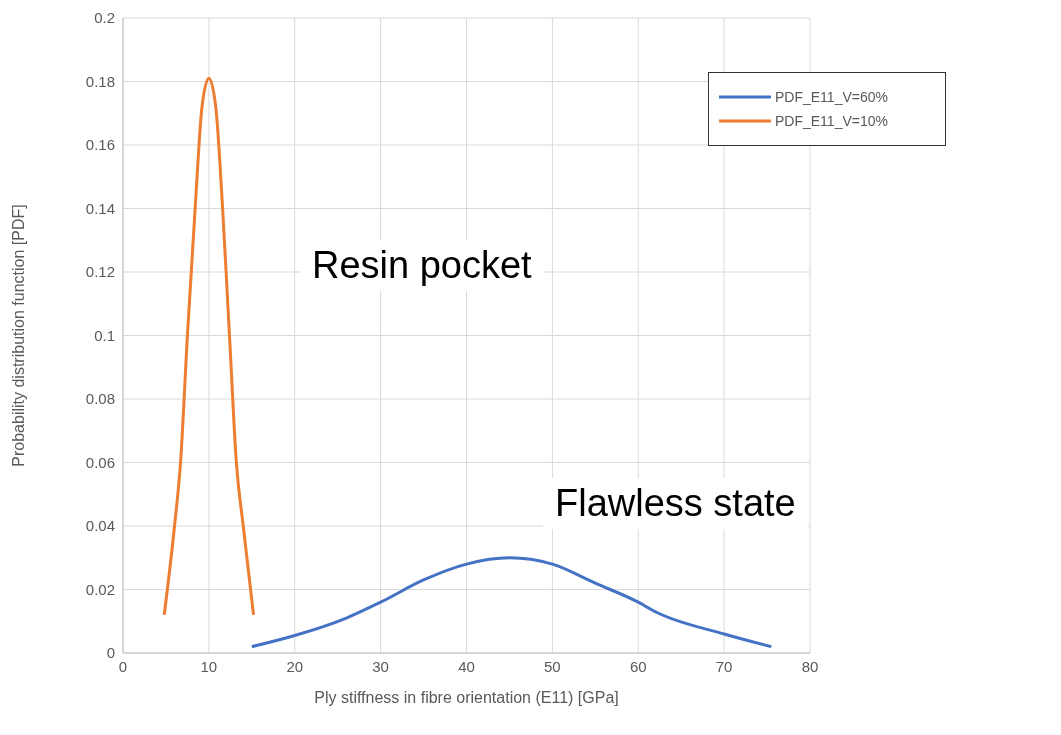 Image resolution: width=1061 pixels, height=735 pixels. I want to click on x-tick-label: 70, so click(724, 666).